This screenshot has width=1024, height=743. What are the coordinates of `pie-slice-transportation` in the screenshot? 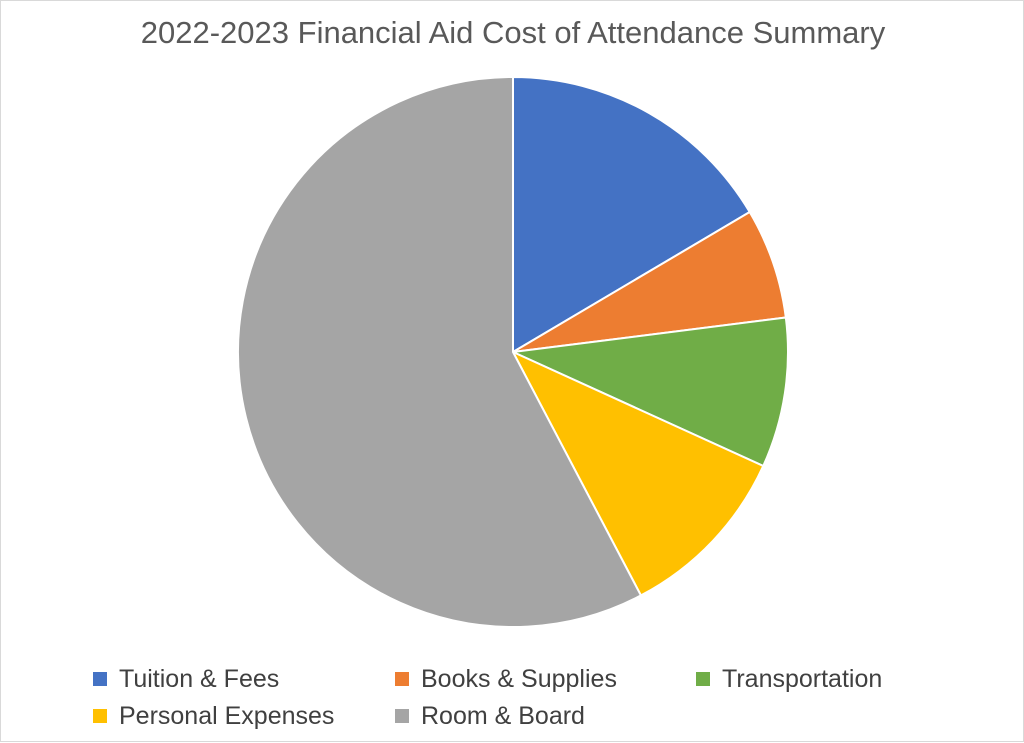 It's located at (650, 391).